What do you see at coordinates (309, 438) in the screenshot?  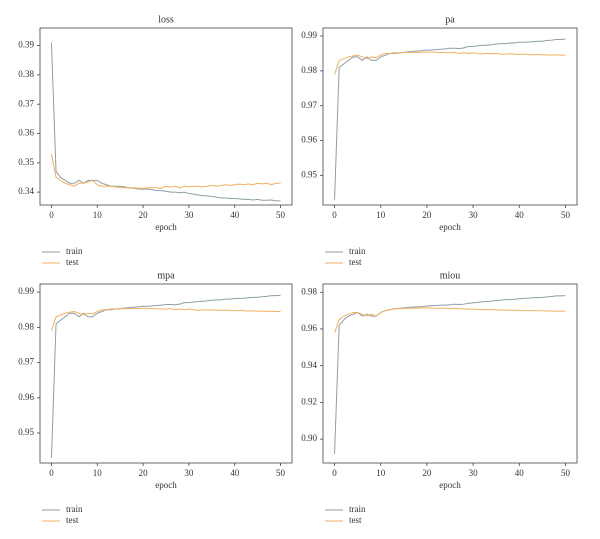 I see `y-tick-label: 0.90` at bounding box center [309, 438].